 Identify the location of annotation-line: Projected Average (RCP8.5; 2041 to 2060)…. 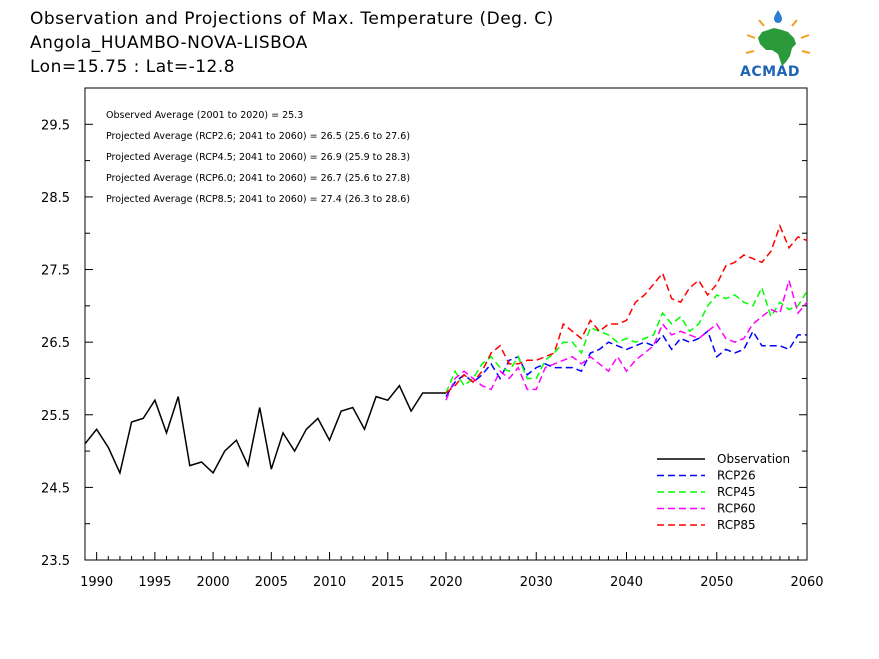
(258, 199).